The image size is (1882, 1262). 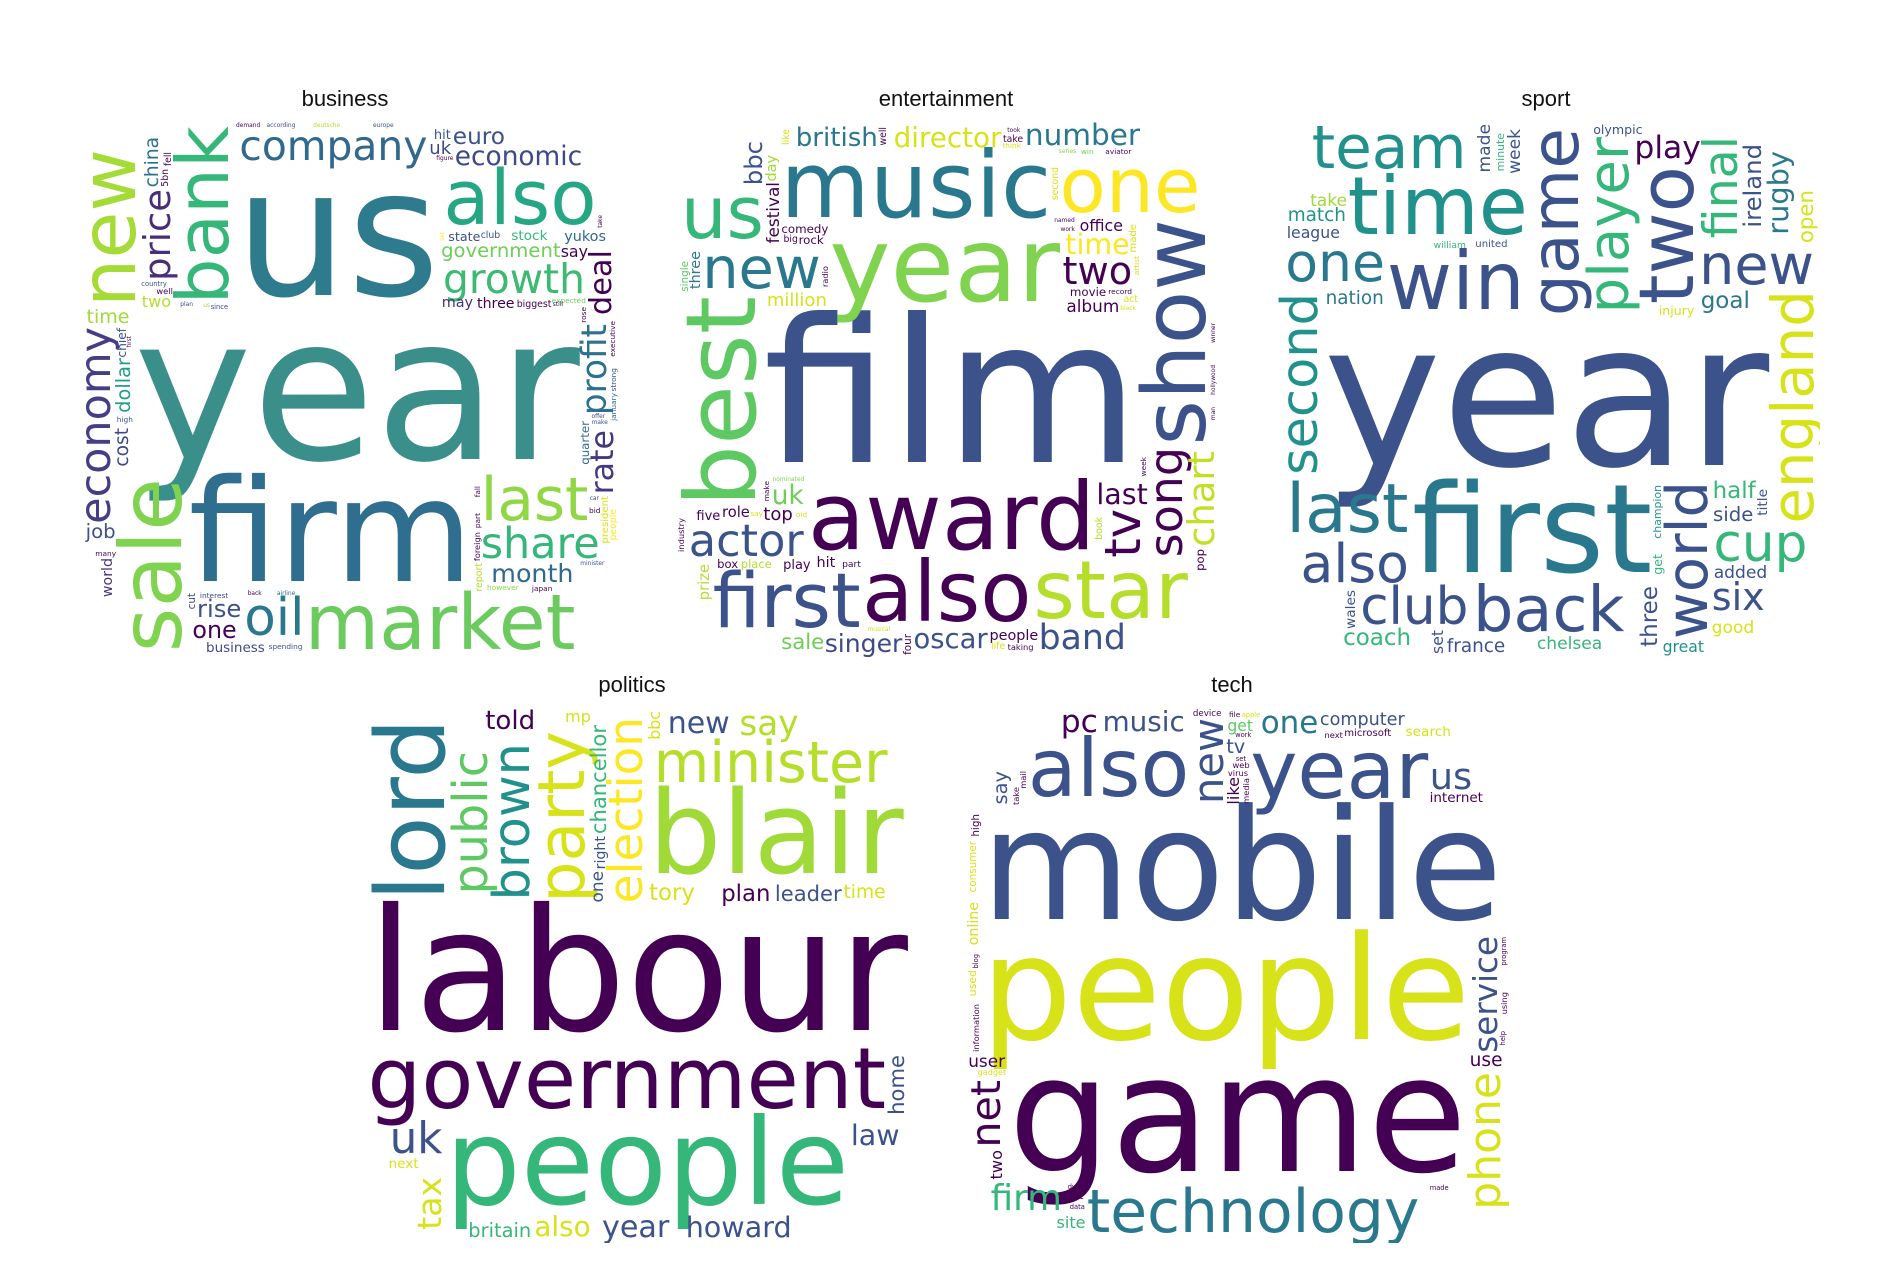 What do you see at coordinates (998, 646) in the screenshot?
I see `cloud-word: life` at bounding box center [998, 646].